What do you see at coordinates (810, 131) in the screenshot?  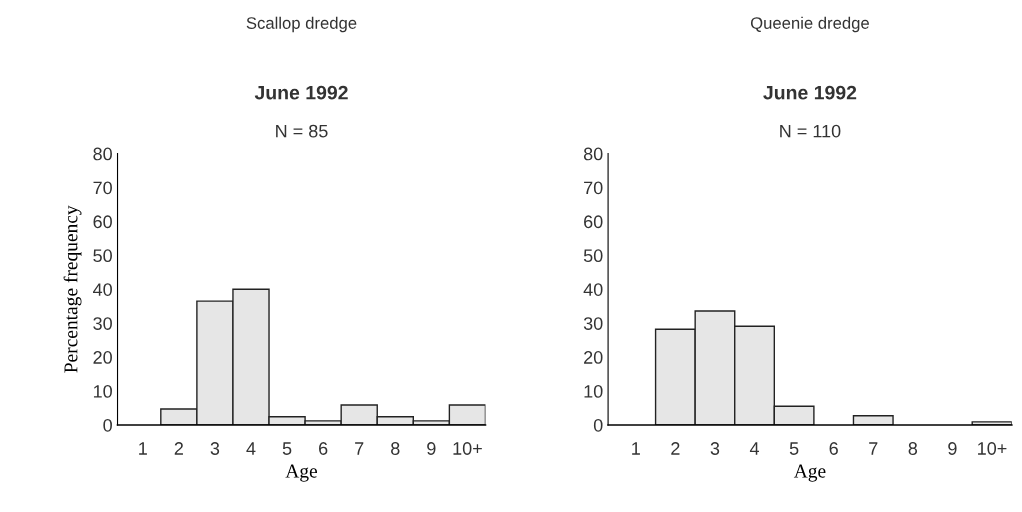 I see `text: N = 110` at bounding box center [810, 131].